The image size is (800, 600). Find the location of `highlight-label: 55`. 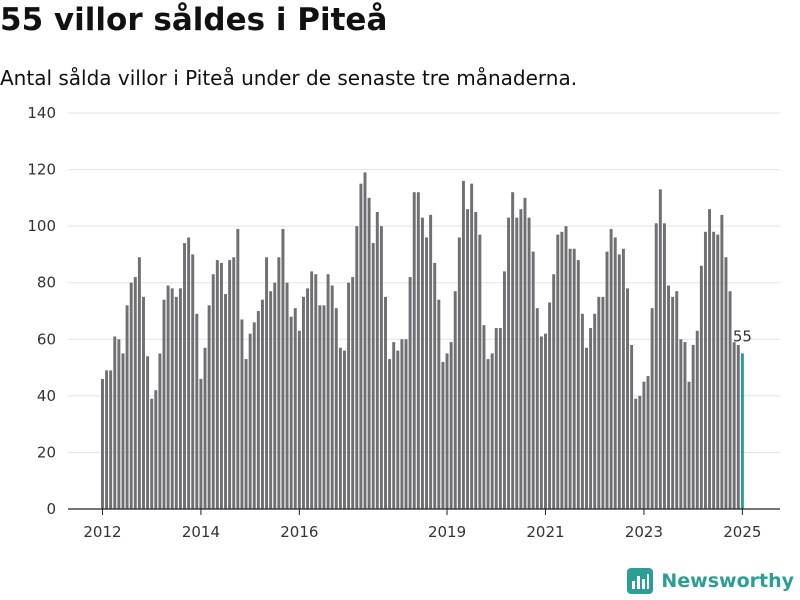

highlight-label: 55 is located at coordinates (742, 336).